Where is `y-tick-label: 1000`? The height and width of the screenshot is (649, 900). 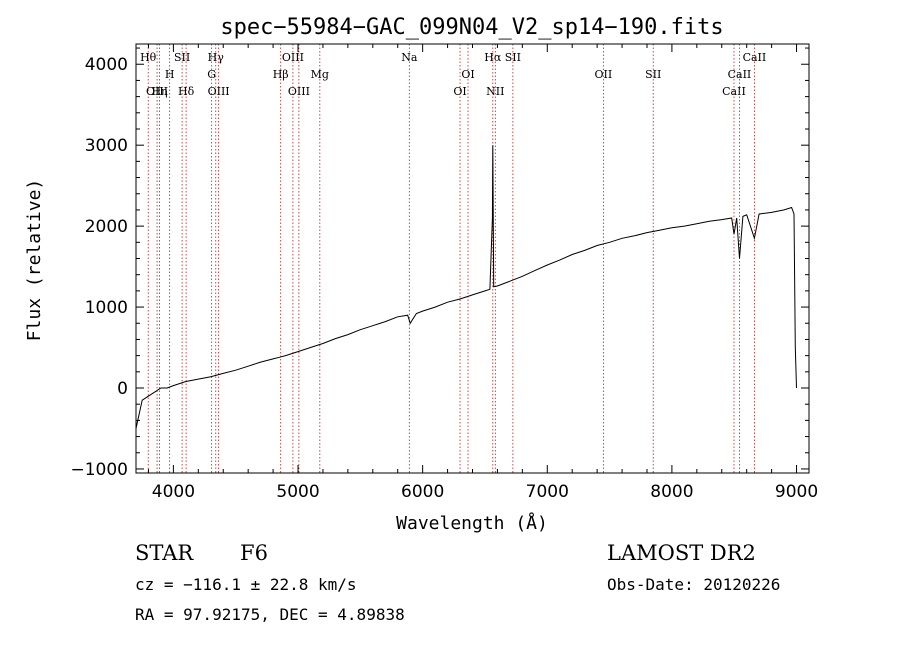
y-tick-label: 1000 is located at coordinates (106, 308).